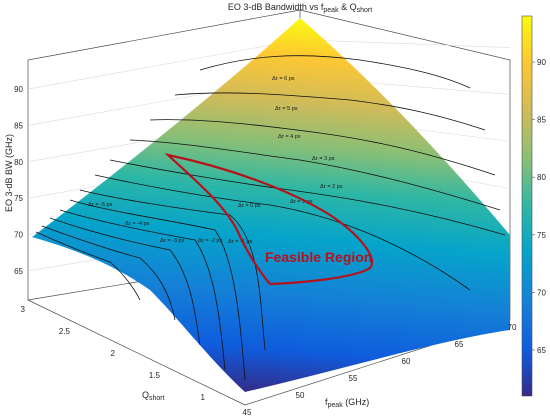 The height and width of the screenshot is (417, 550). I want to click on y-axis-label: Qshort, so click(153, 396).